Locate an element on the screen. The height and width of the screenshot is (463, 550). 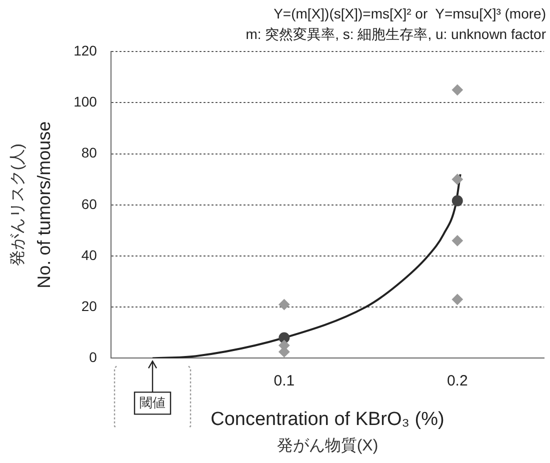
y-tick-label: 40 is located at coordinates (89, 254).